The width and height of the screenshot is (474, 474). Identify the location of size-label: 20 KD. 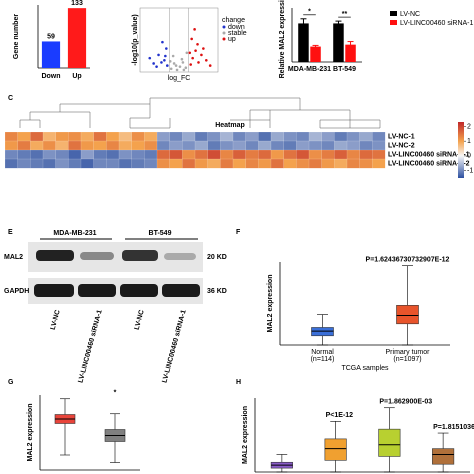
(217, 257).